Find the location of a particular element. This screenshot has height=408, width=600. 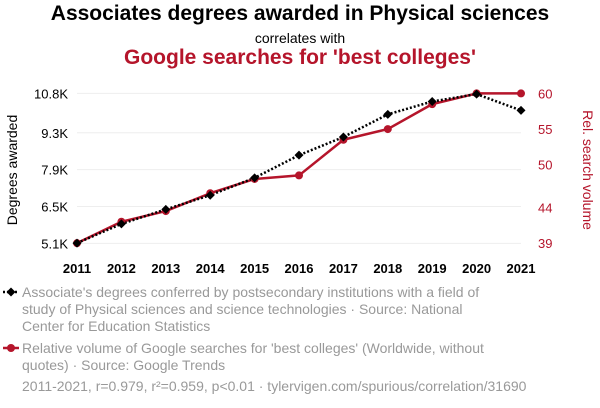

x-tick-label: 2020 is located at coordinates (476, 268).